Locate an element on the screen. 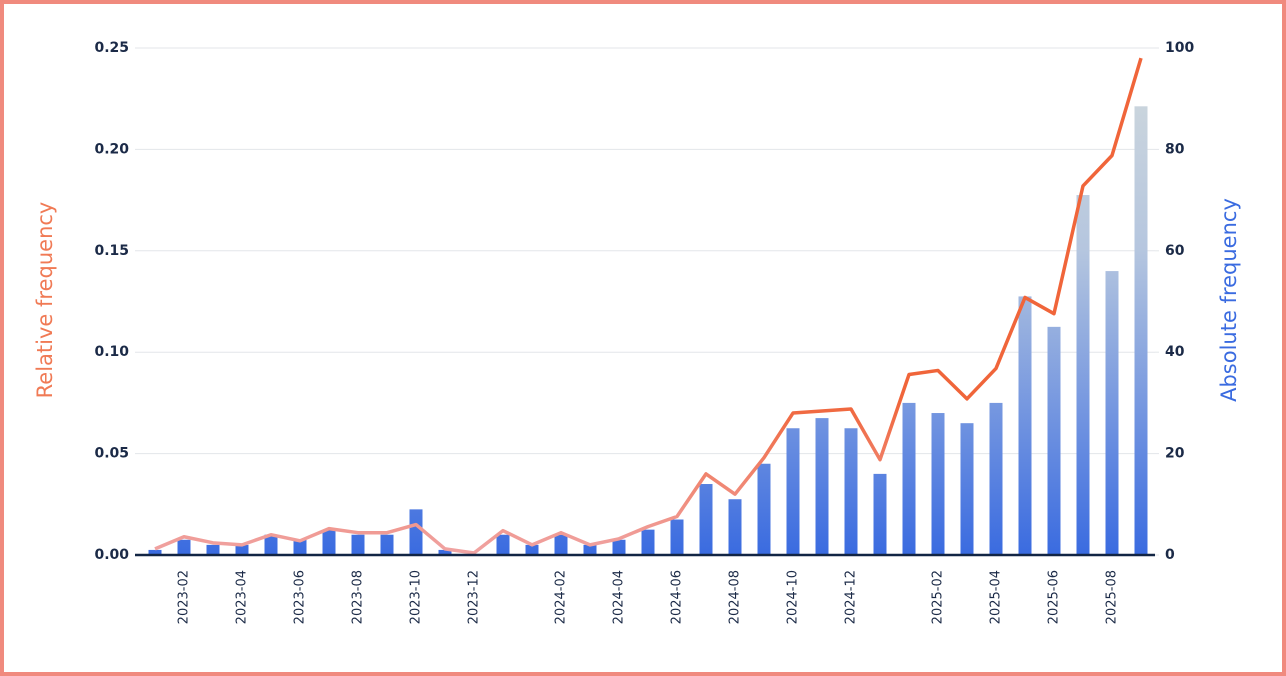 This screenshot has height=676, width=1286. x-tick-label: 2025-02 is located at coordinates (938, 597).